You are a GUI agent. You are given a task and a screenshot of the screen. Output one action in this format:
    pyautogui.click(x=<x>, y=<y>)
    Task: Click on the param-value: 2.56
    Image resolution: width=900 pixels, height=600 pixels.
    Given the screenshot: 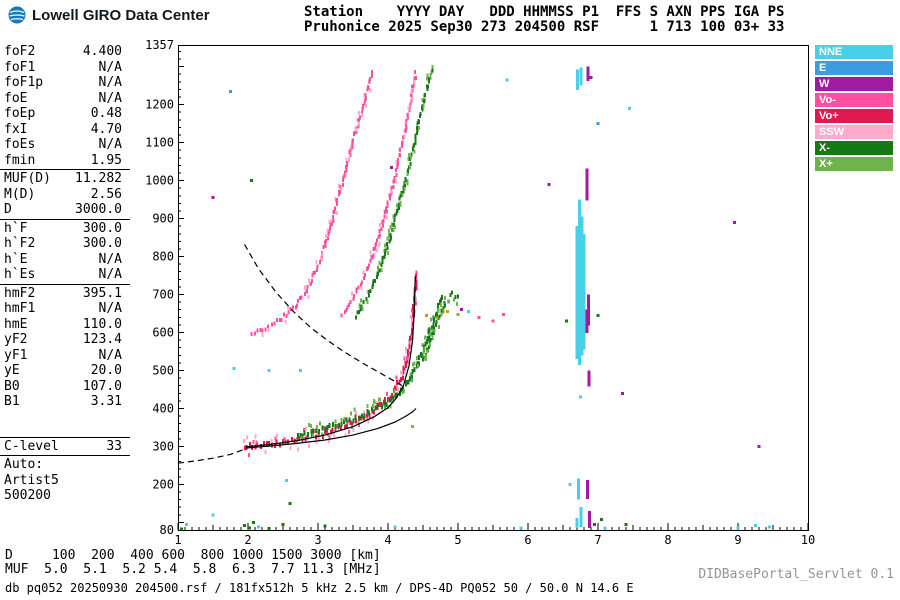 What is the action you would take?
    pyautogui.click(x=106, y=194)
    